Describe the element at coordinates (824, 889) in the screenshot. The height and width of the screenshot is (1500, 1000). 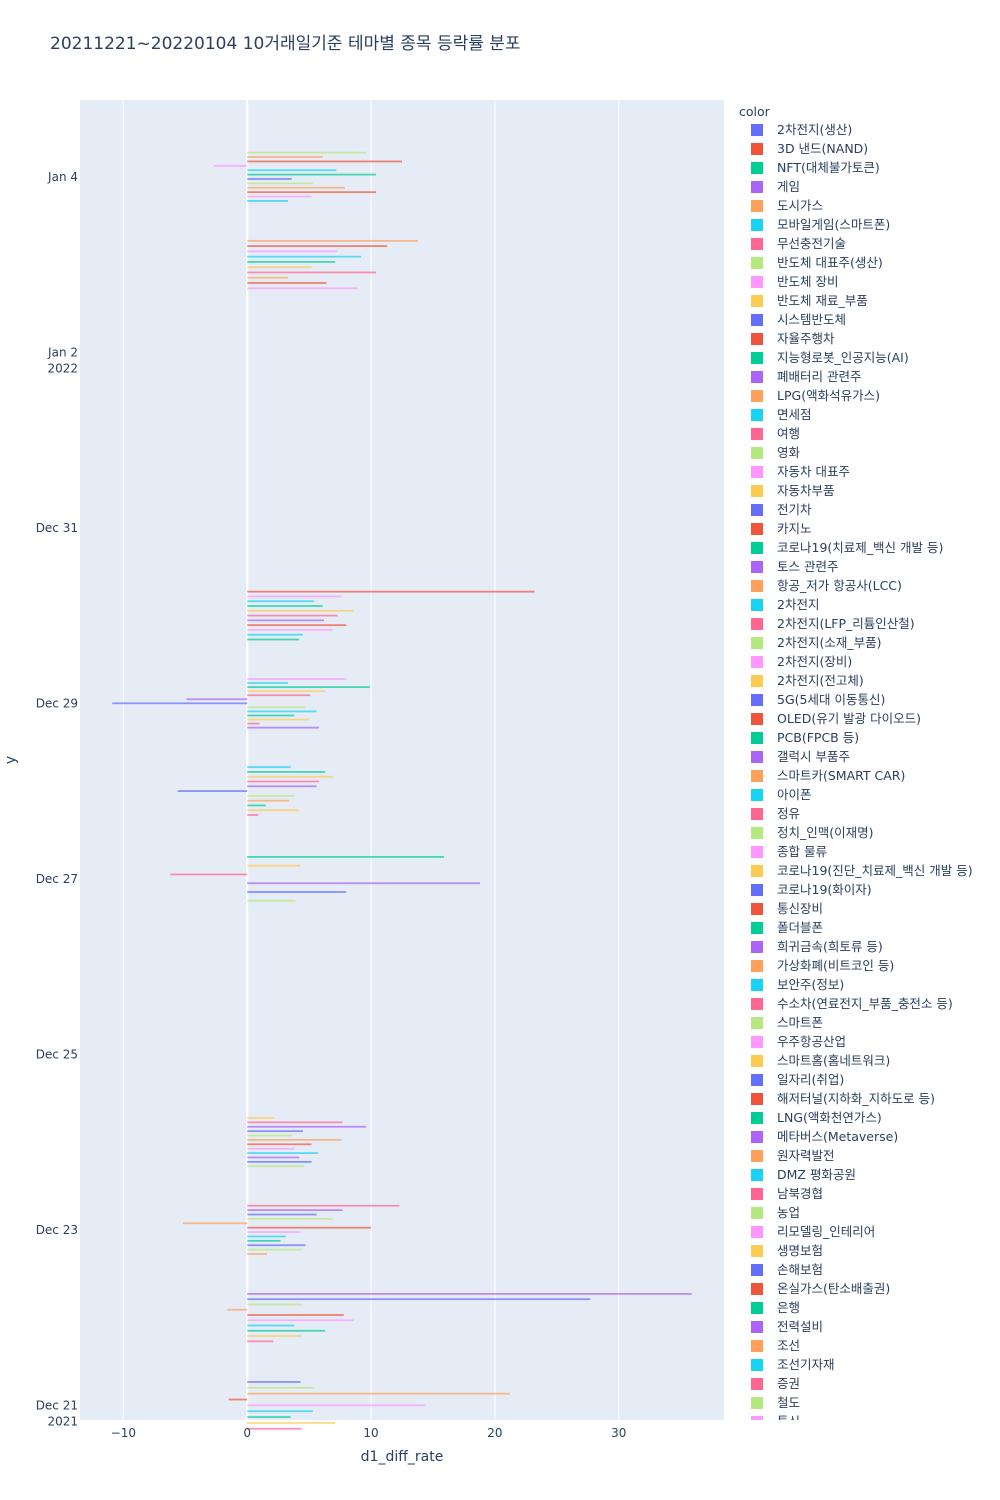
I see `legend-item: 코로나19(화이자)` at that location.